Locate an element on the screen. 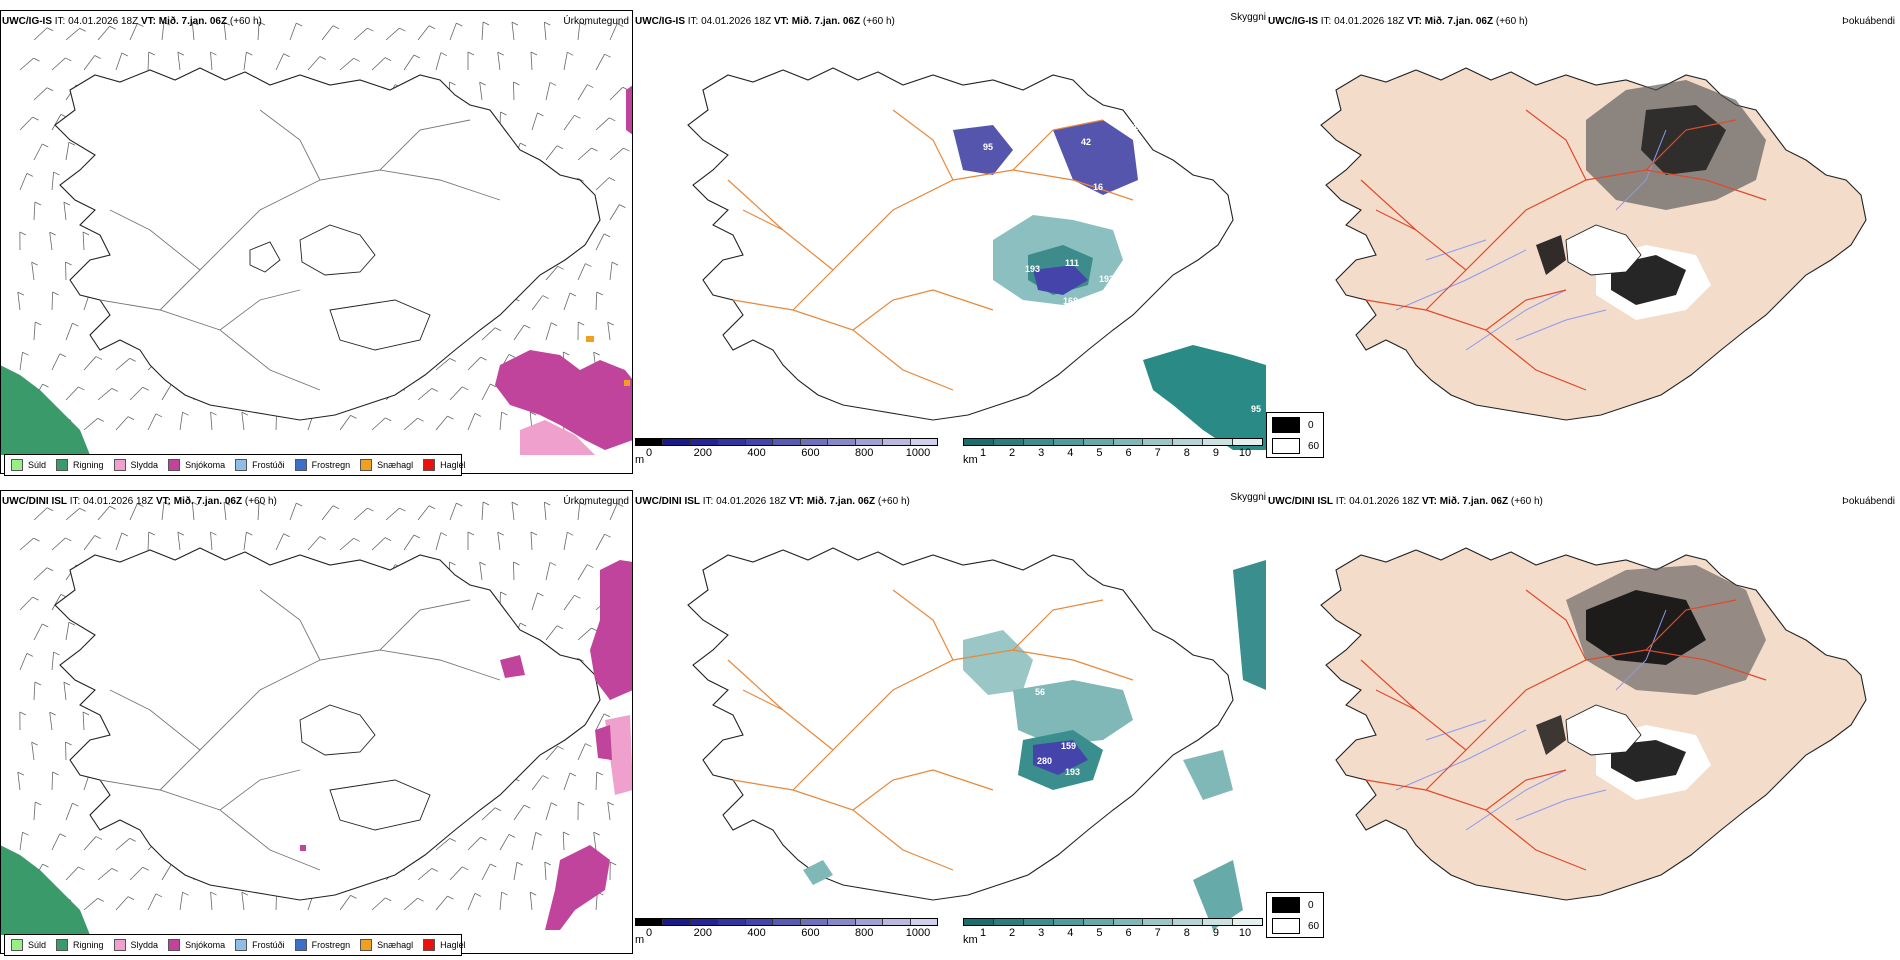 The image size is (1900, 960). ceiling-value-label: 193 is located at coordinates (1072, 772).